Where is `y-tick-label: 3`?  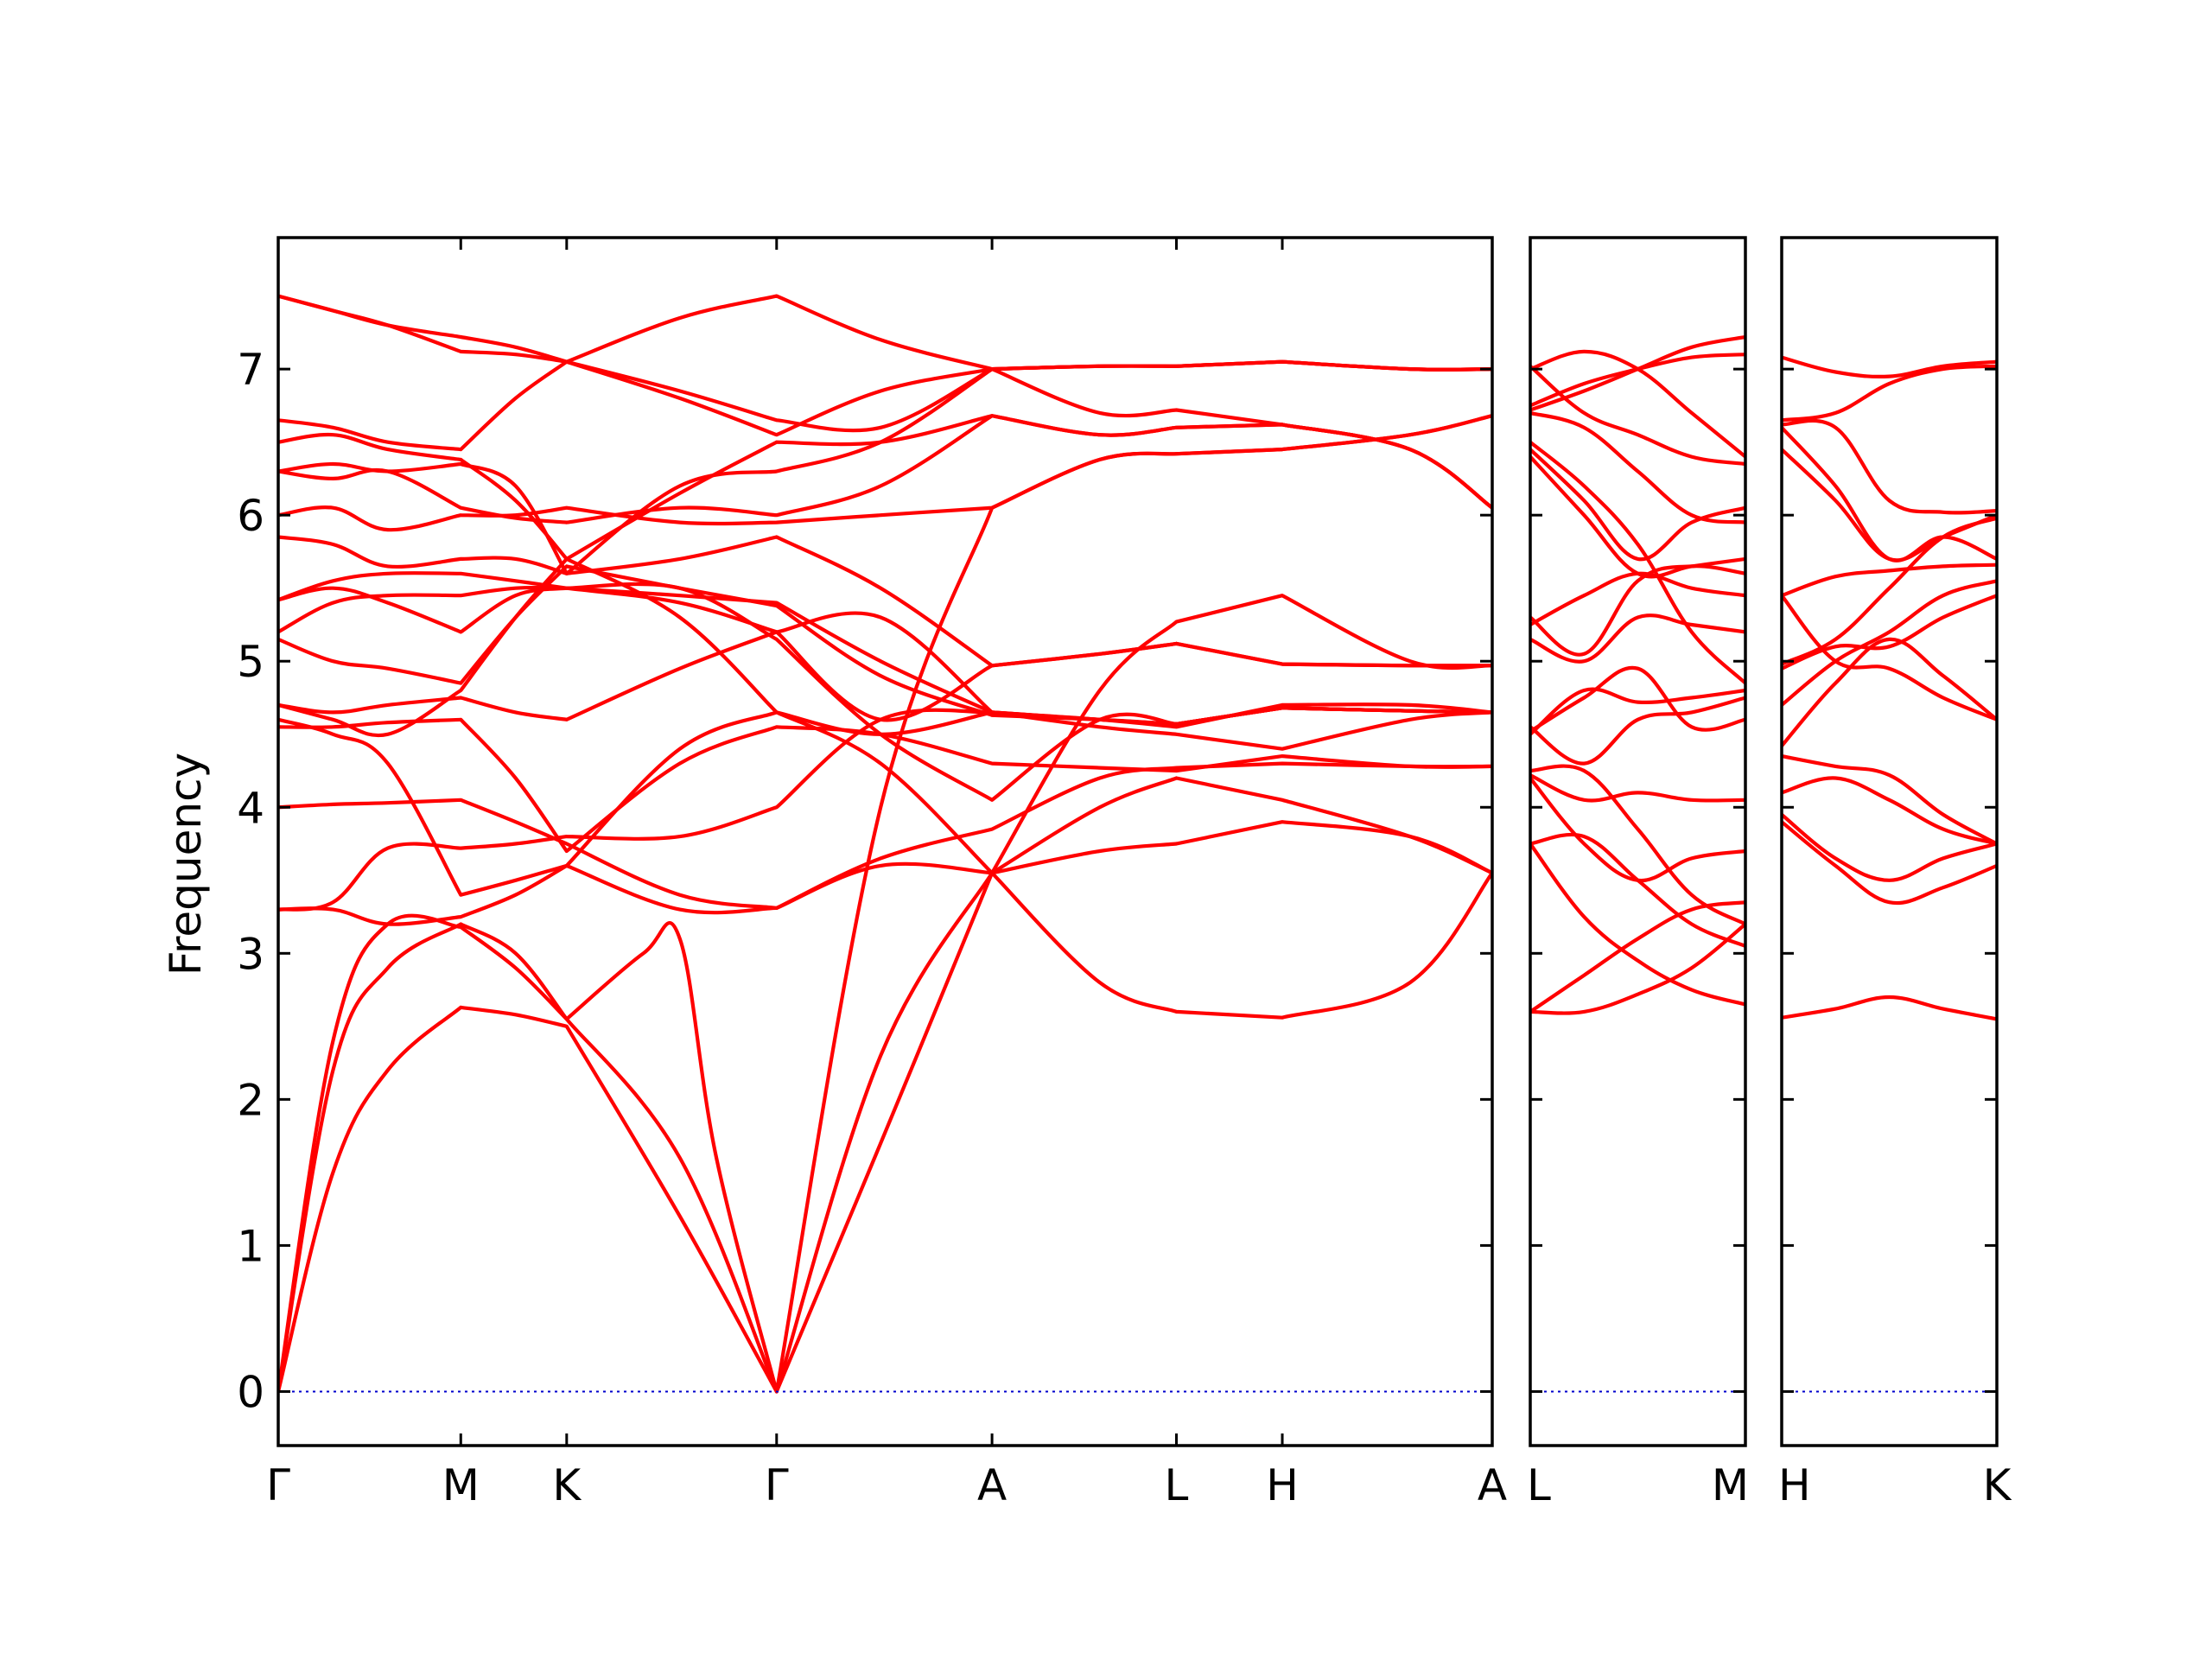 y-tick-label: 3 is located at coordinates (250, 954).